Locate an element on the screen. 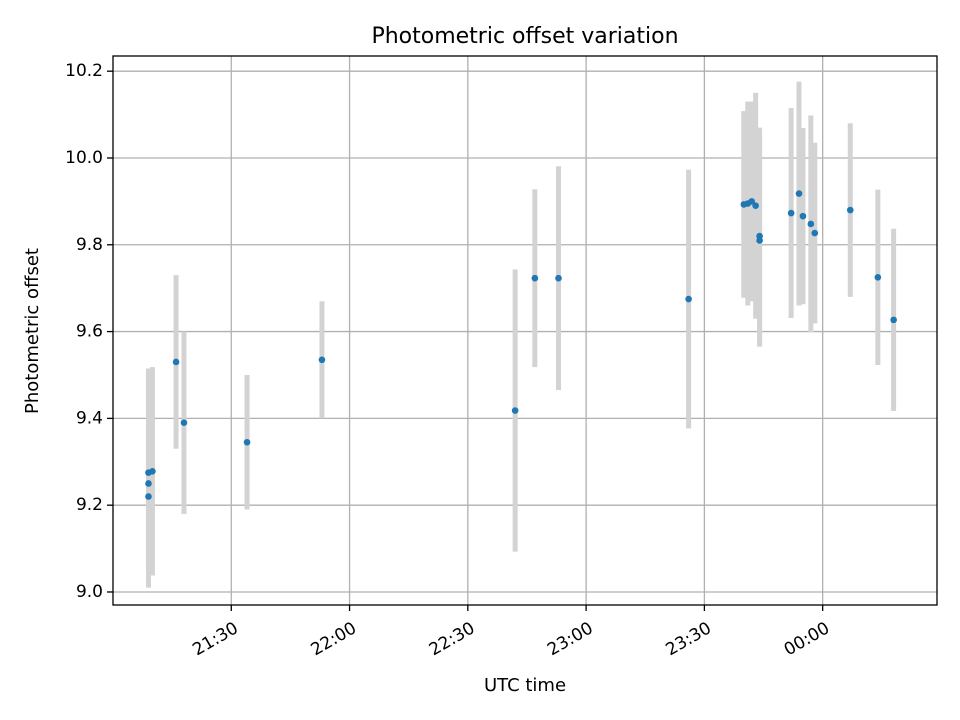  chart-title: Photometric offset variation is located at coordinates (524, 36).